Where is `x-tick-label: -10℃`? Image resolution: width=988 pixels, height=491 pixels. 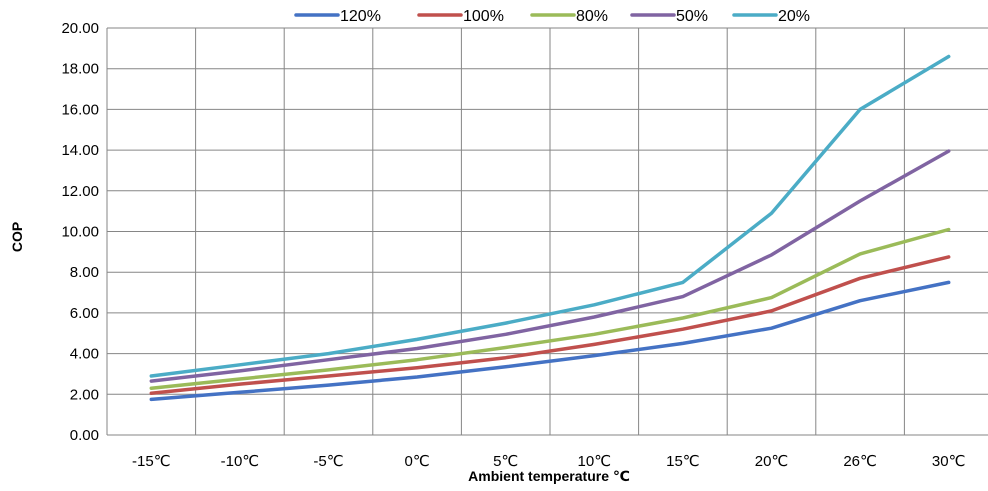
x-tick-label: -10℃ is located at coordinates (240, 461).